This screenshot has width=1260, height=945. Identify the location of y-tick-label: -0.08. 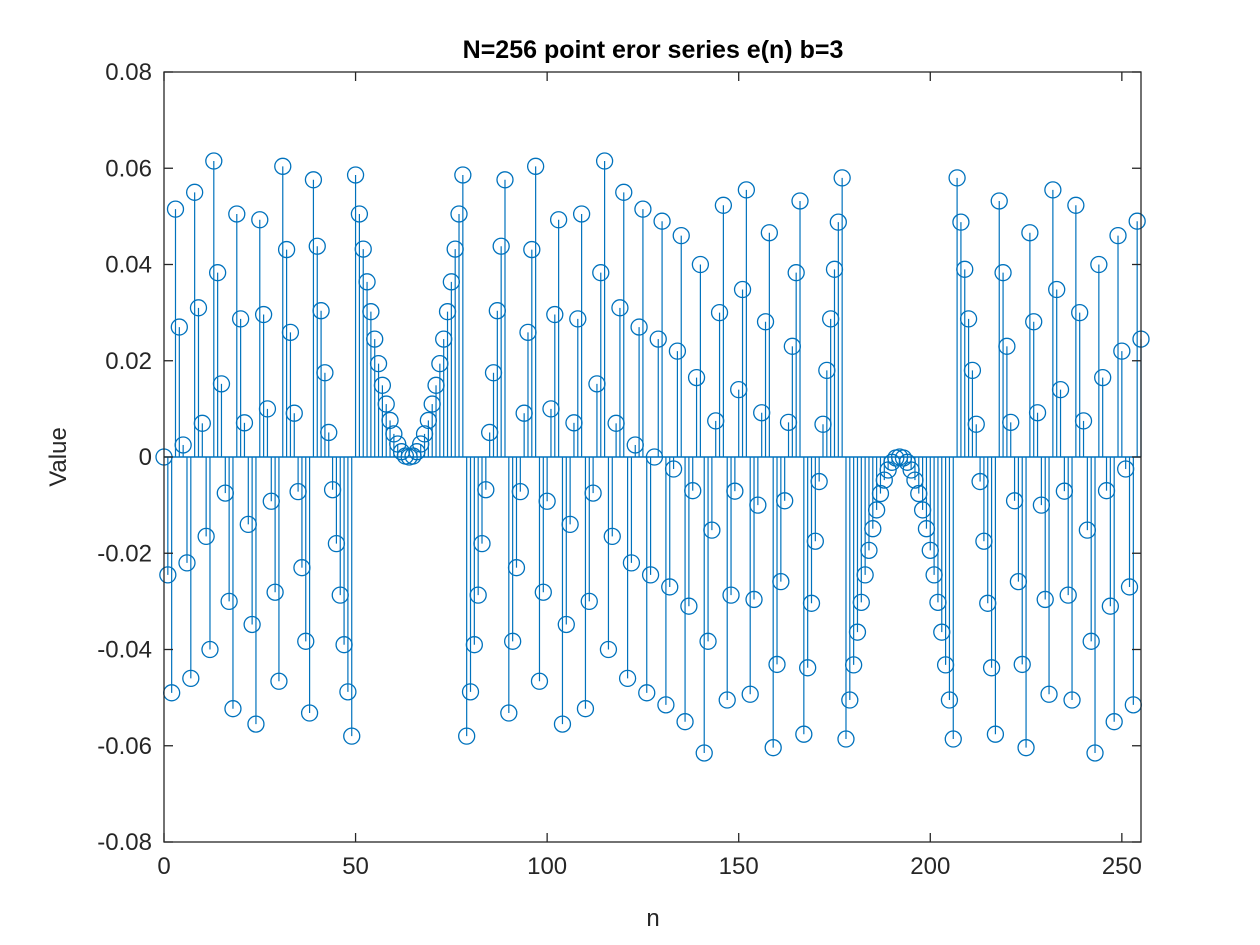
(124, 842).